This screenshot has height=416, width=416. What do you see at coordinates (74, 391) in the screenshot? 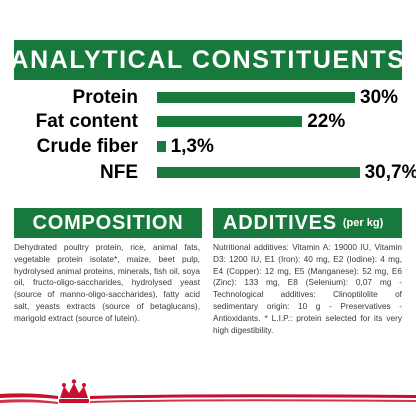
I see `royal-canin-crown-icon` at bounding box center [74, 391].